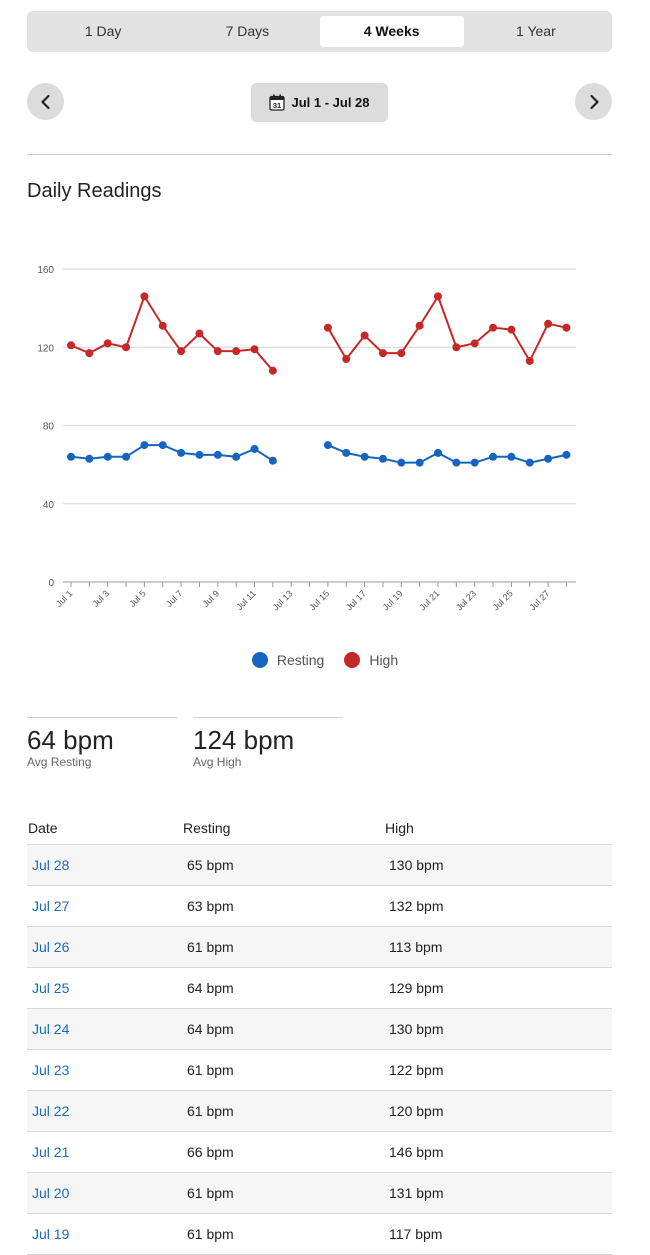  What do you see at coordinates (49, 427) in the screenshot?
I see `y-tick-label: 80` at bounding box center [49, 427].